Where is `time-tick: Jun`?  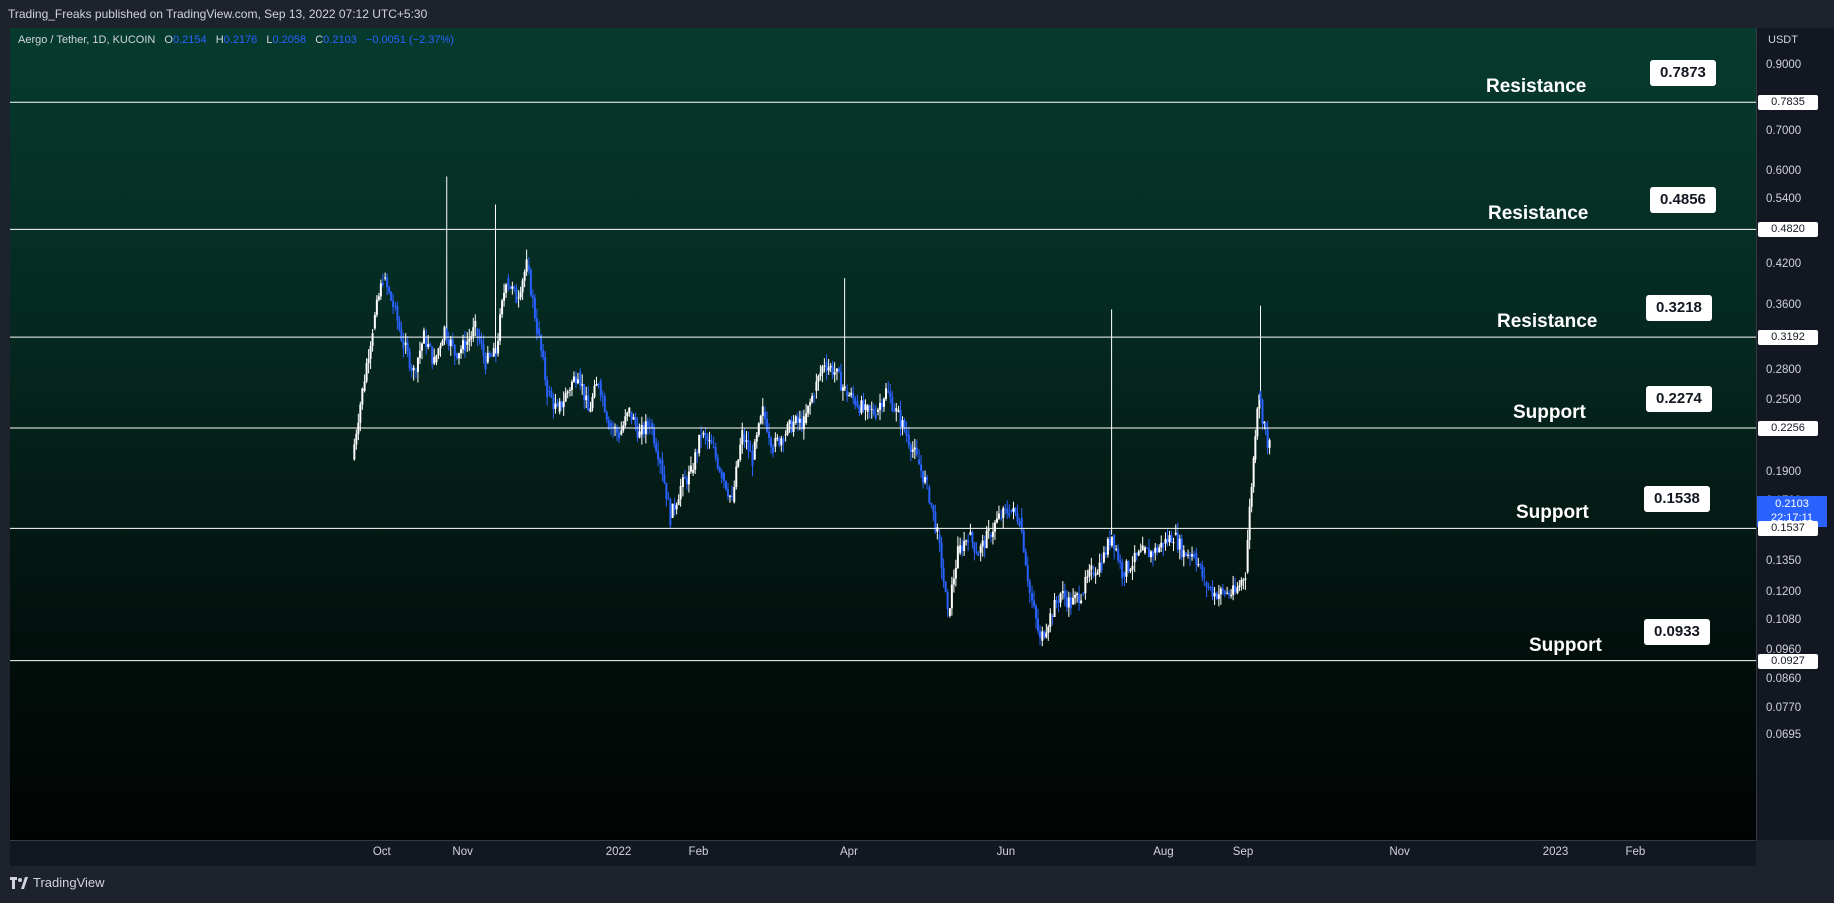 time-tick: Jun is located at coordinates (1006, 852).